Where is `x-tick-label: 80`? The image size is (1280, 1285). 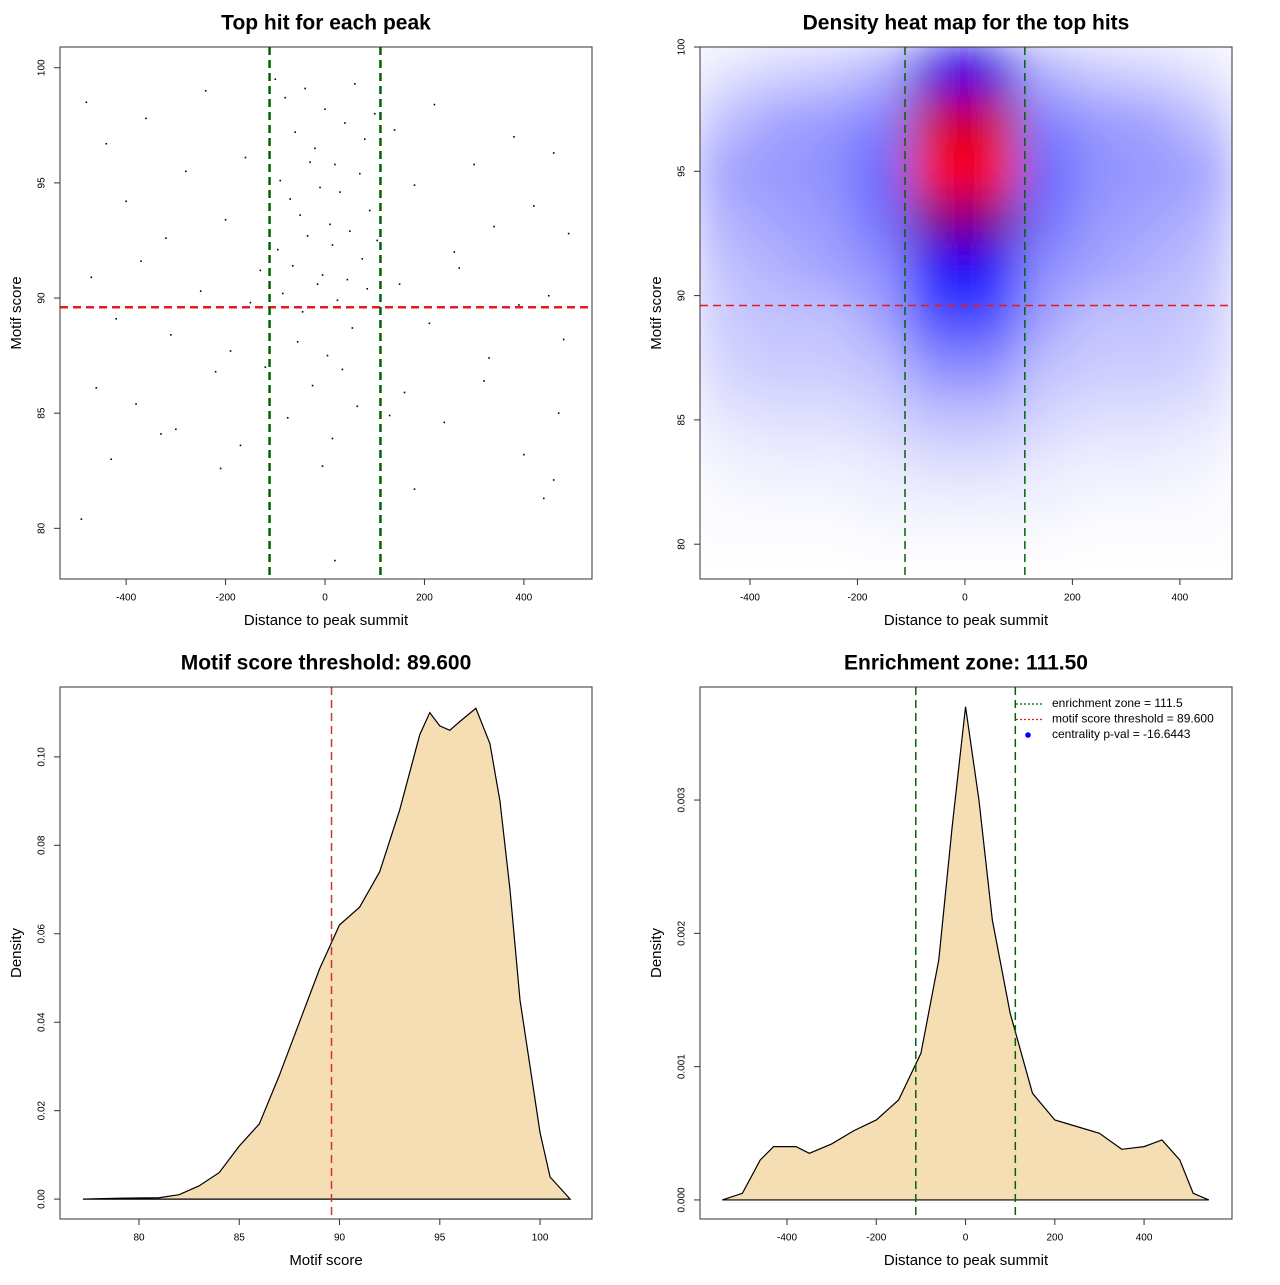 x-tick-label: 80 is located at coordinates (139, 1238).